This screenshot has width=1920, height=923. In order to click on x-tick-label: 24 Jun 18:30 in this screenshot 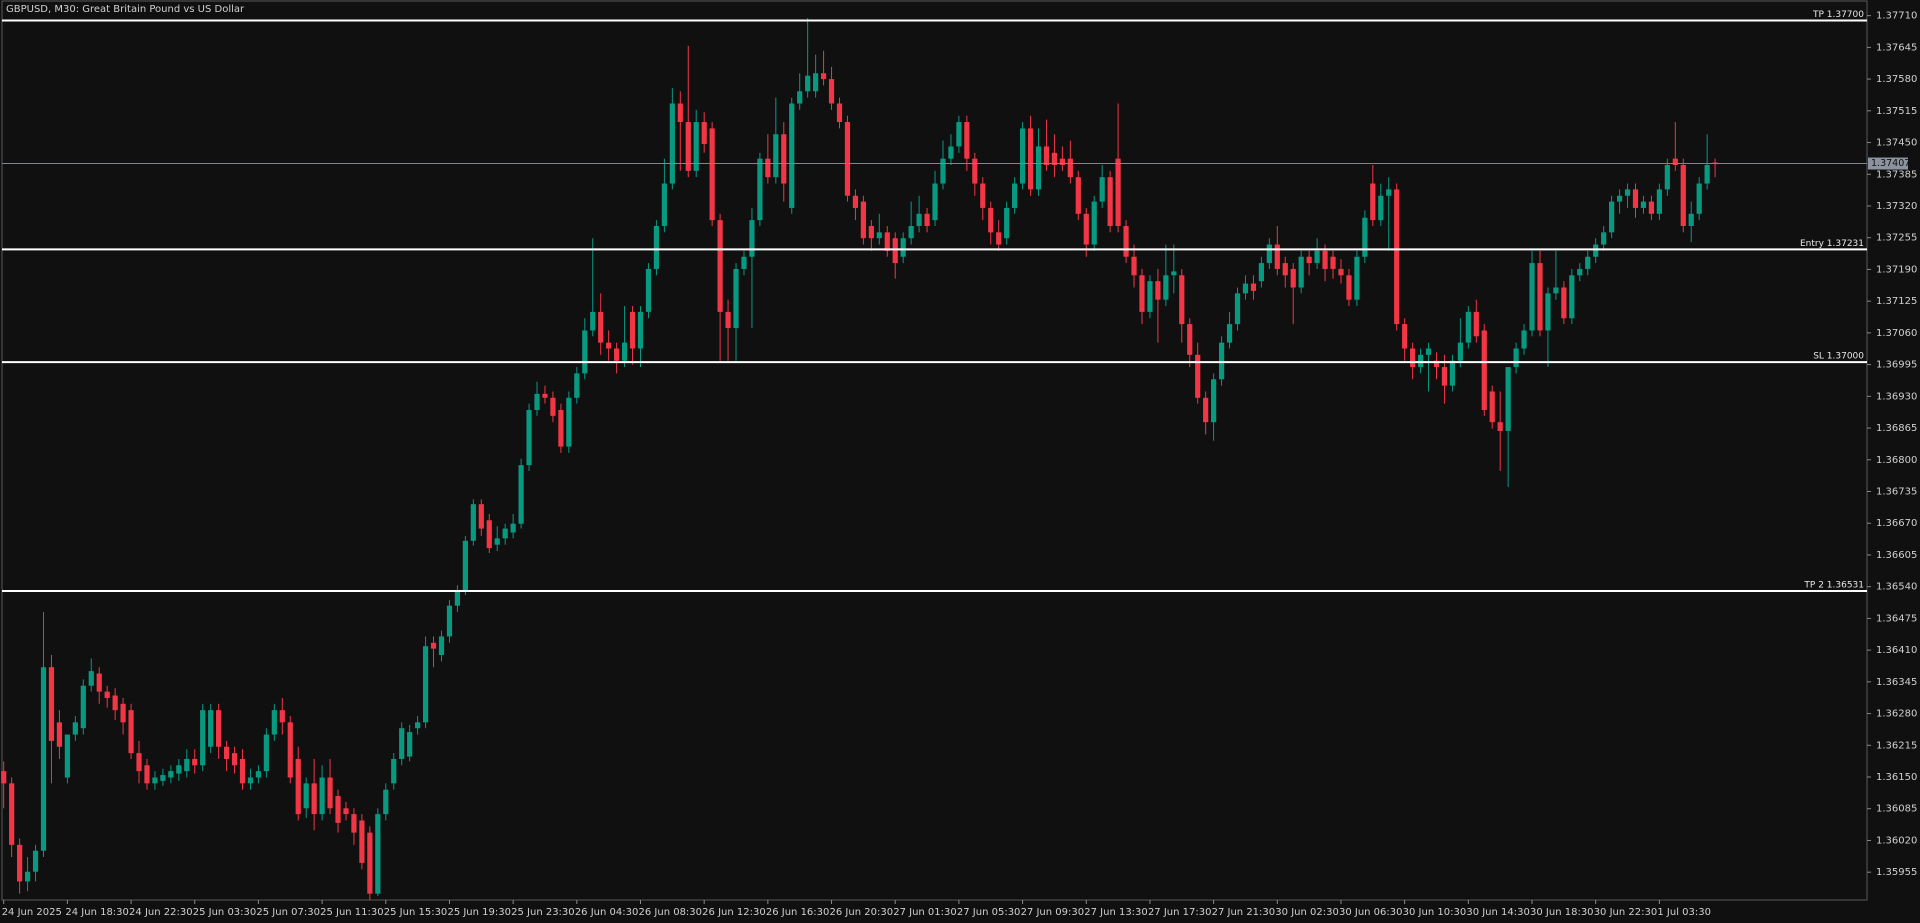, I will do `click(97, 912)`.